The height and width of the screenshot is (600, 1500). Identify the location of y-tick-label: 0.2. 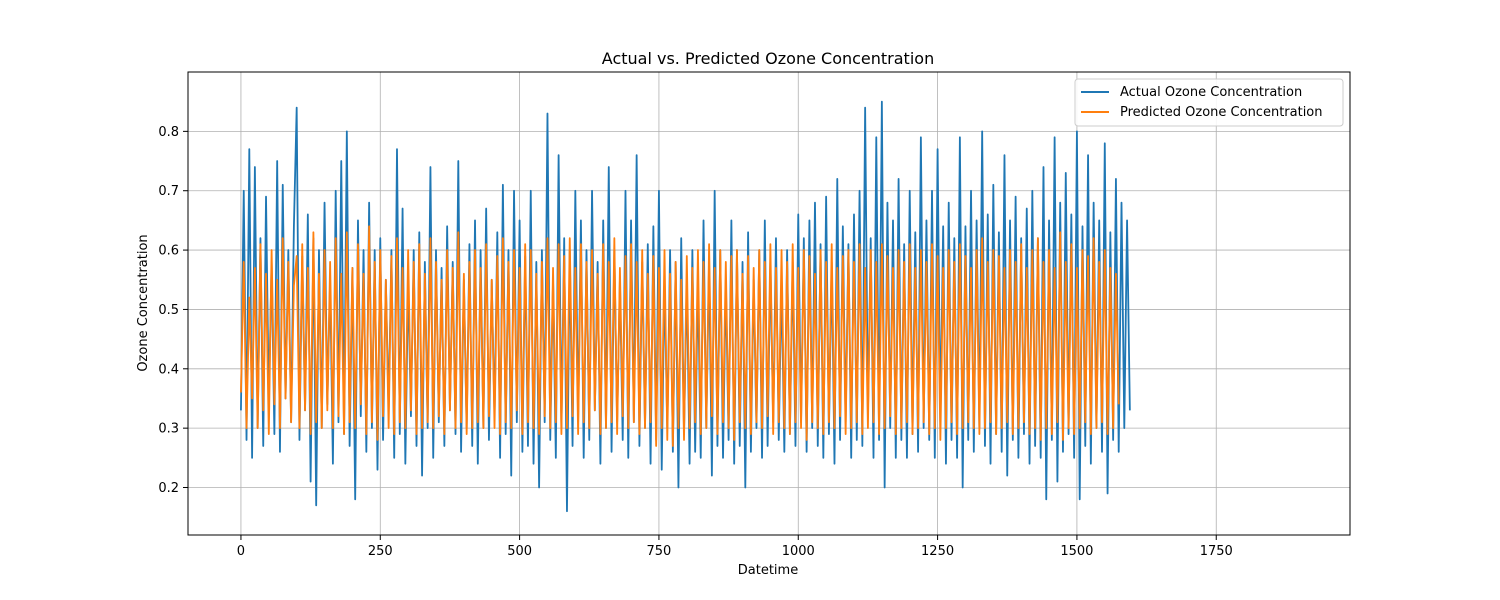
(168, 488).